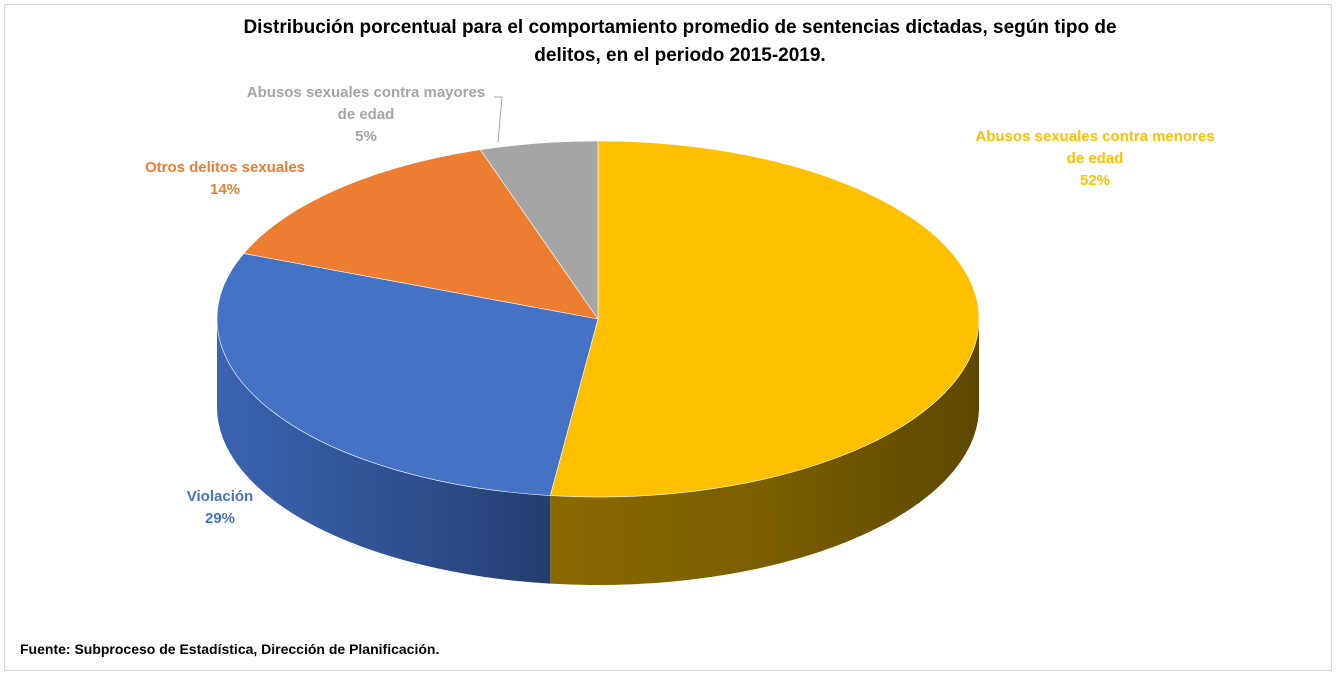 The height and width of the screenshot is (677, 1338). Describe the element at coordinates (225, 167) in the screenshot. I see `slice-label-otros-line-1: Otros delitos sexuales` at that location.